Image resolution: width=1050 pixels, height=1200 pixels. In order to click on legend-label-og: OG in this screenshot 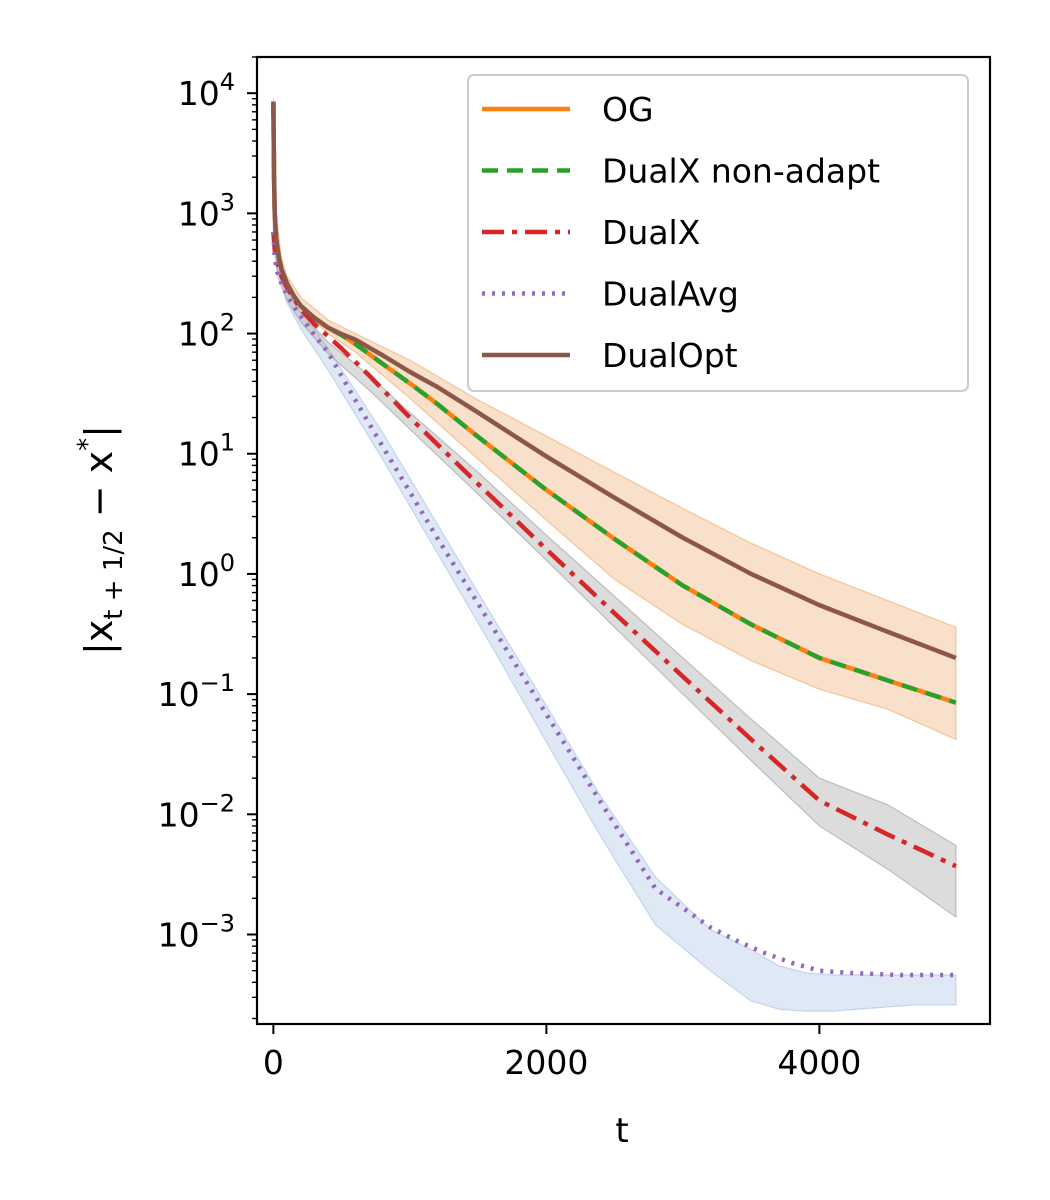, I will do `click(628, 109)`.